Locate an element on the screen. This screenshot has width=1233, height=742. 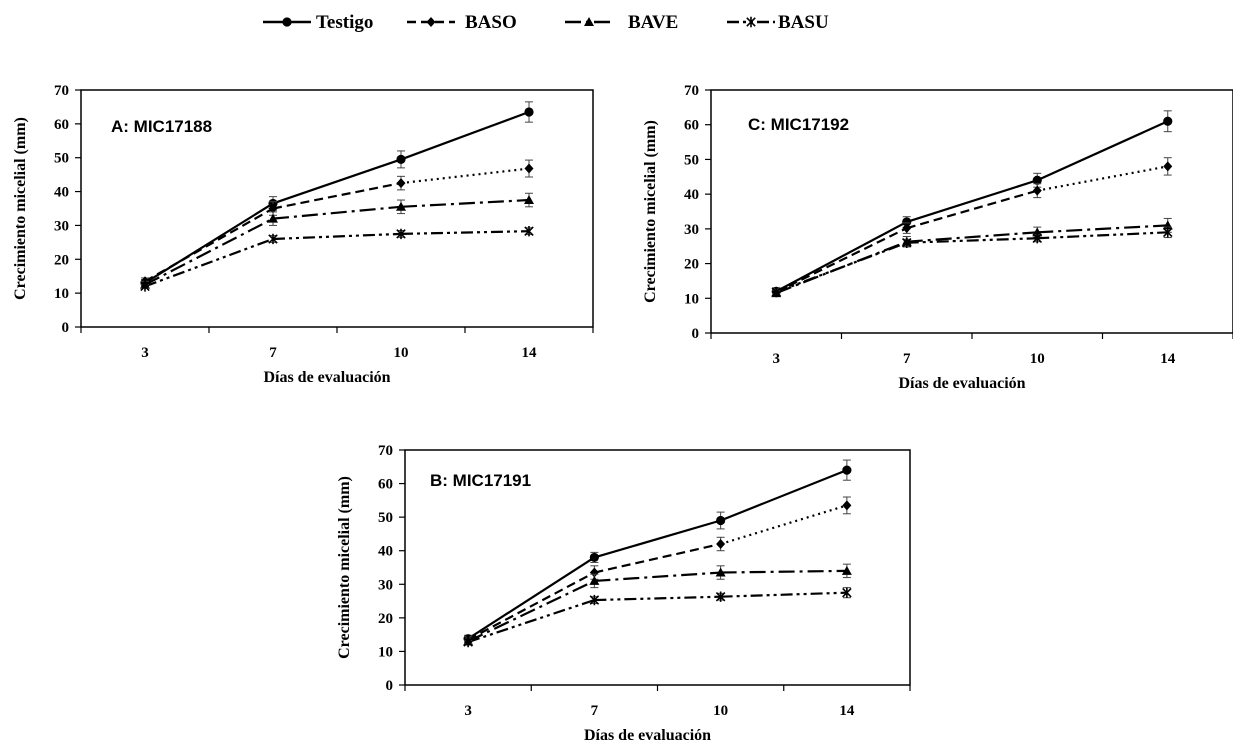
legend-label: BAVE is located at coordinates (653, 22).